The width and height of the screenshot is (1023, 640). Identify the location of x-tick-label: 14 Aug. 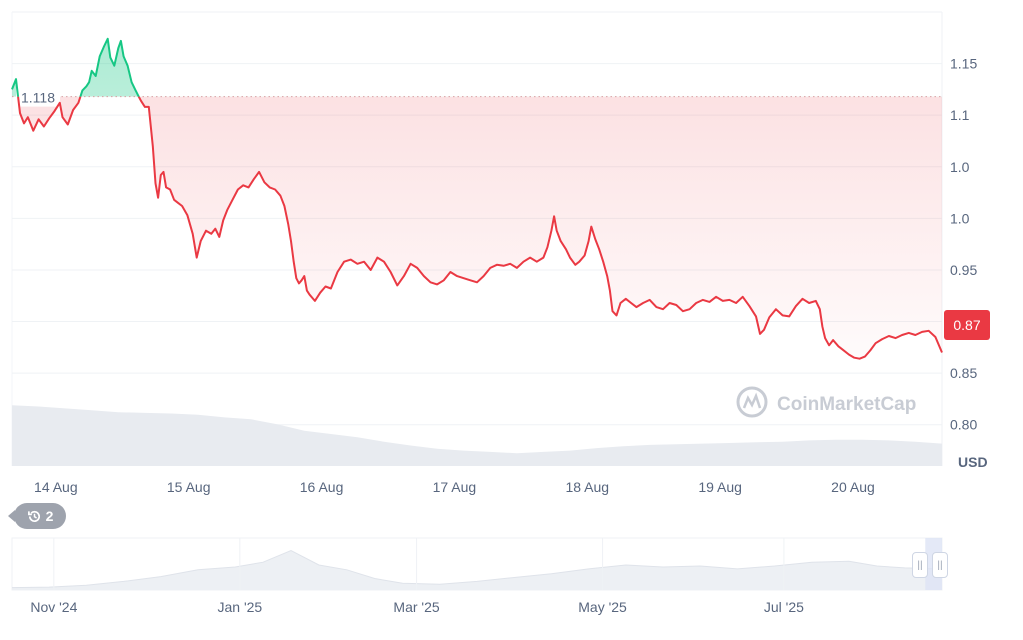
(56, 487).